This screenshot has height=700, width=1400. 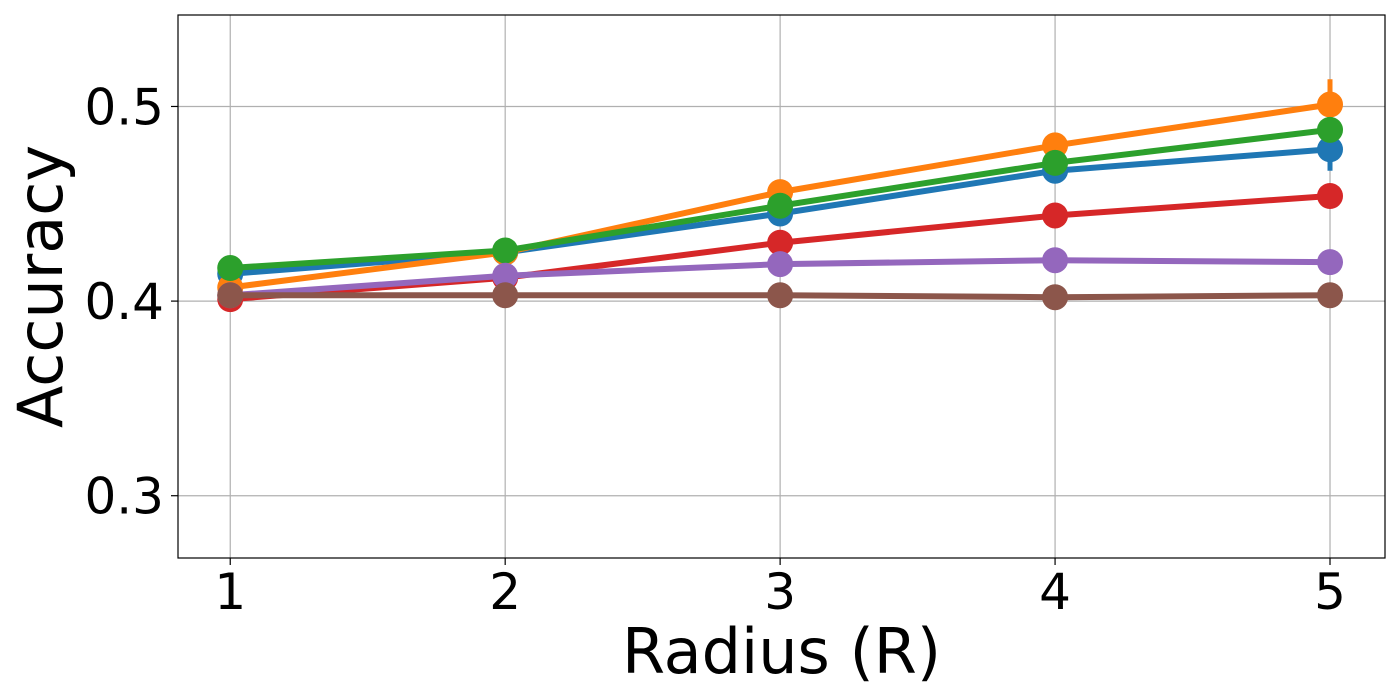 What do you see at coordinates (40, 286) in the screenshot?
I see `y-axis-title: Accuracy` at bounding box center [40, 286].